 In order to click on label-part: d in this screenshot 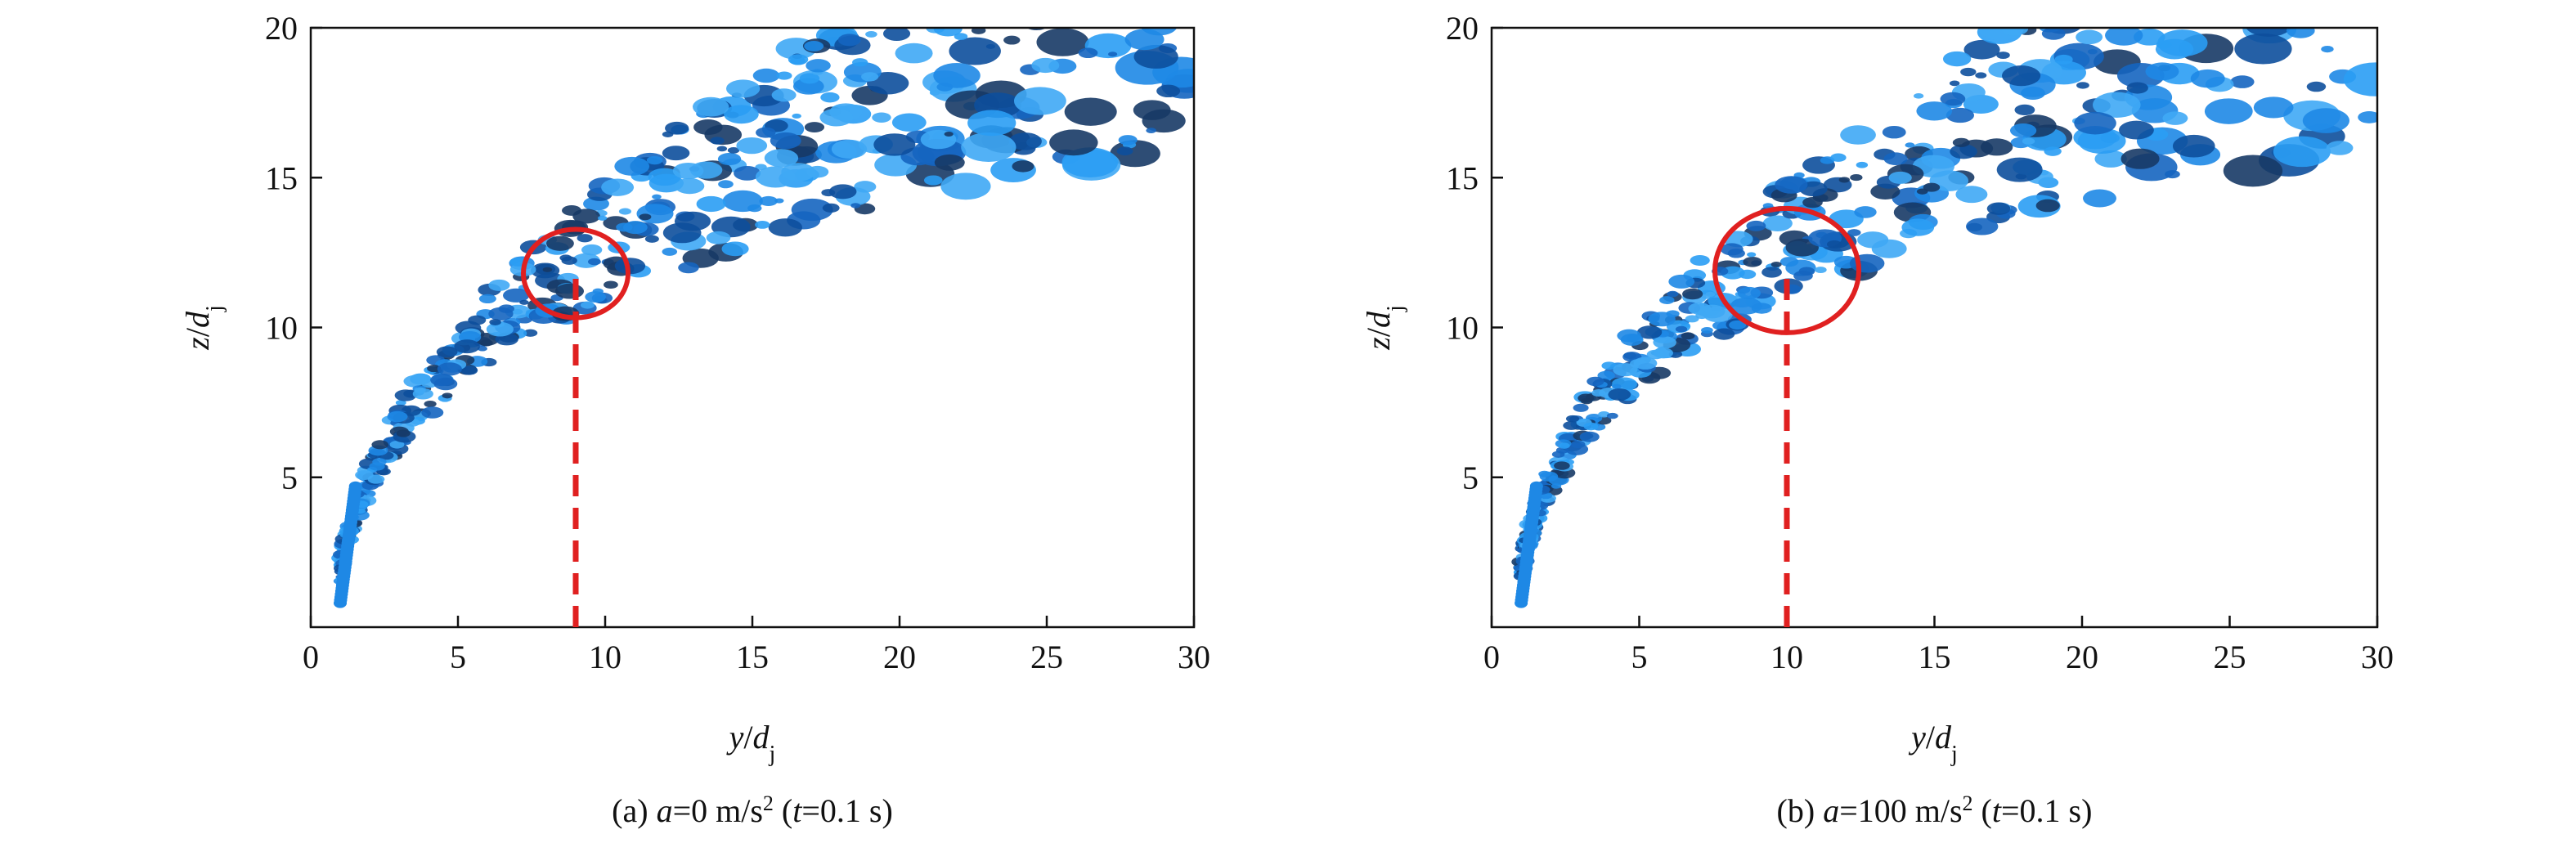, I will do `click(1944, 737)`.